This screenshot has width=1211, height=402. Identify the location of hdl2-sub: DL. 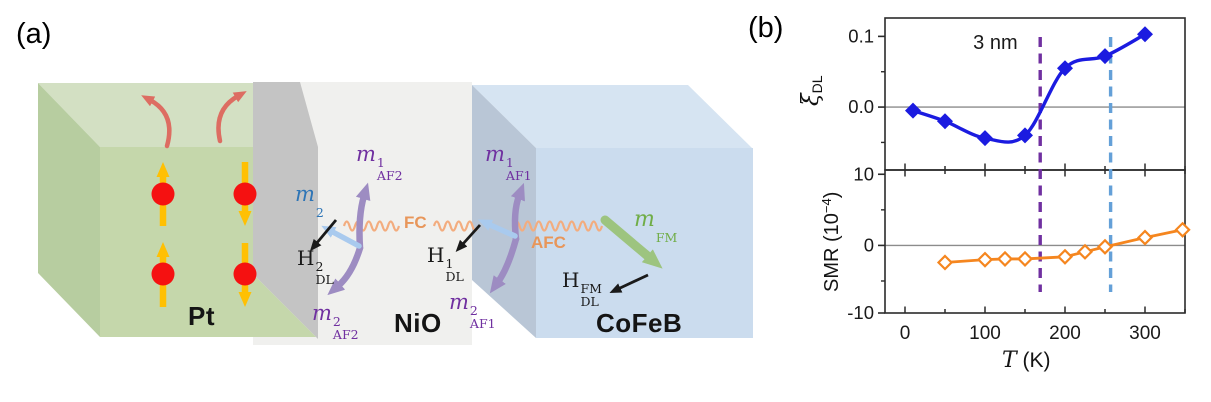
(324, 279).